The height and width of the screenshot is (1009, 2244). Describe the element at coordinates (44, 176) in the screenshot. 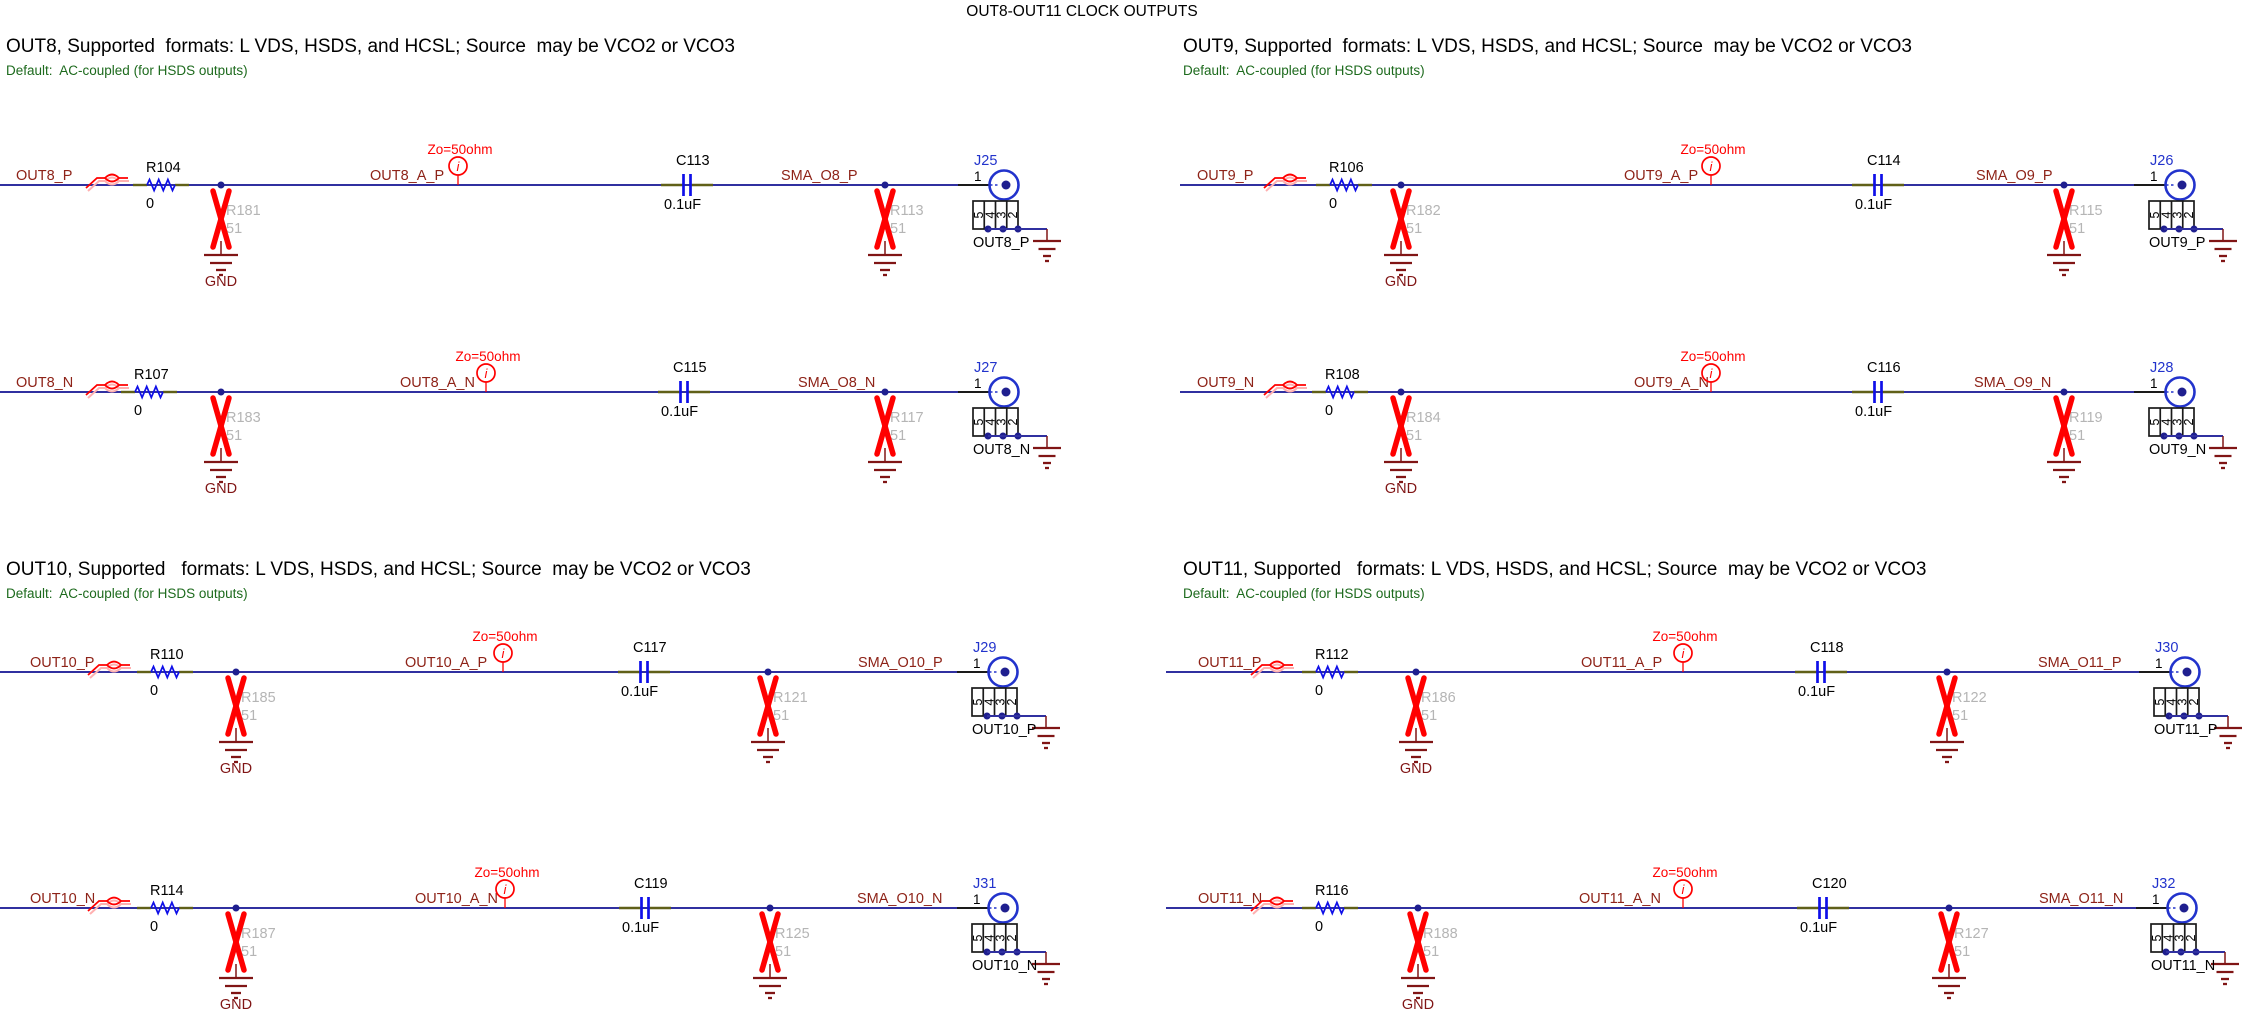

I see `net-label-input: OUT8_P` at that location.